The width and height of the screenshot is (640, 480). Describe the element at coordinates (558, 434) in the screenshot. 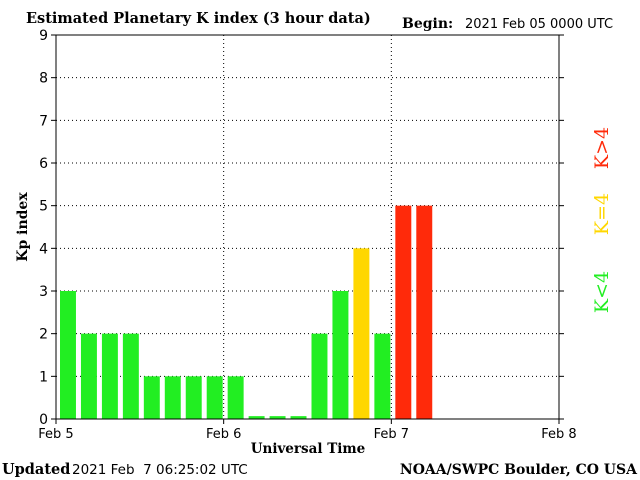

I see `x-tick-label: Feb 8` at that location.